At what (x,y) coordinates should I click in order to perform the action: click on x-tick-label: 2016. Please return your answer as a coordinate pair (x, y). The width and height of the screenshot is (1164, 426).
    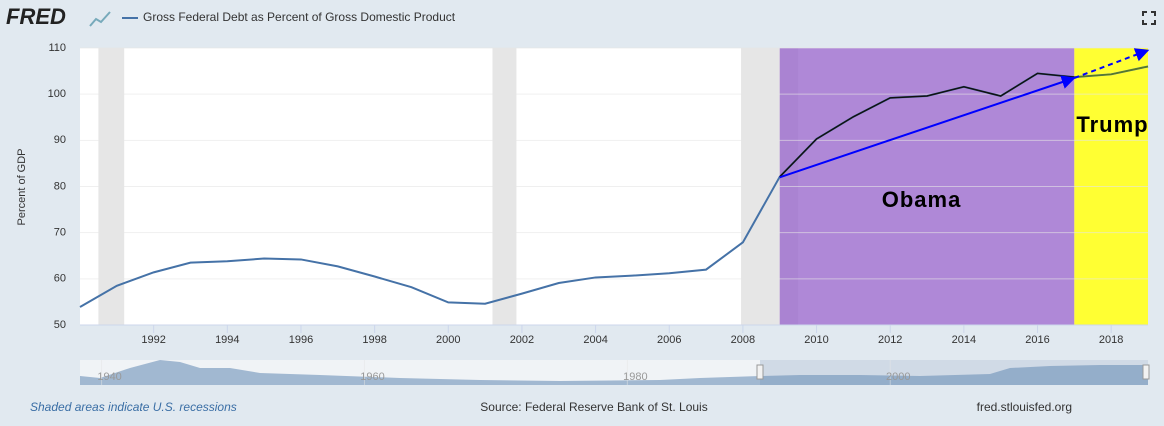
    Looking at the image, I should click on (1037, 340).